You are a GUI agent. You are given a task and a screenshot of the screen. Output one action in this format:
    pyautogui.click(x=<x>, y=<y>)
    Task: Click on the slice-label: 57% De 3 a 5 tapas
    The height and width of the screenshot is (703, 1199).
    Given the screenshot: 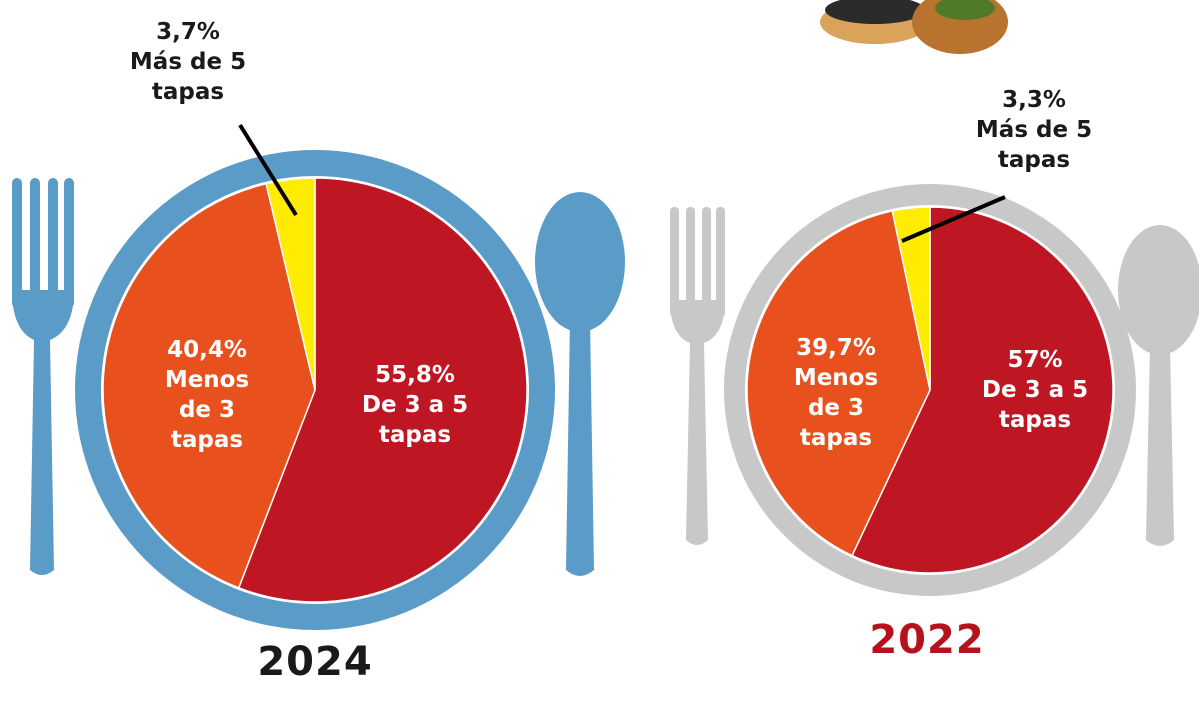 What is the action you would take?
    pyautogui.click(x=1035, y=390)
    